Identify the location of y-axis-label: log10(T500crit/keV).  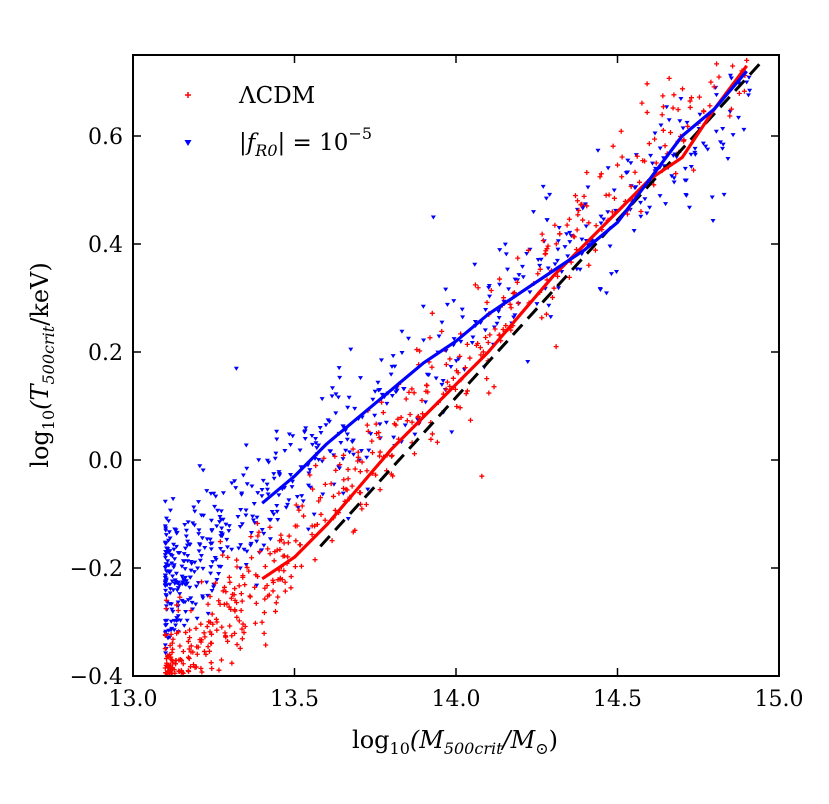
(42, 364).